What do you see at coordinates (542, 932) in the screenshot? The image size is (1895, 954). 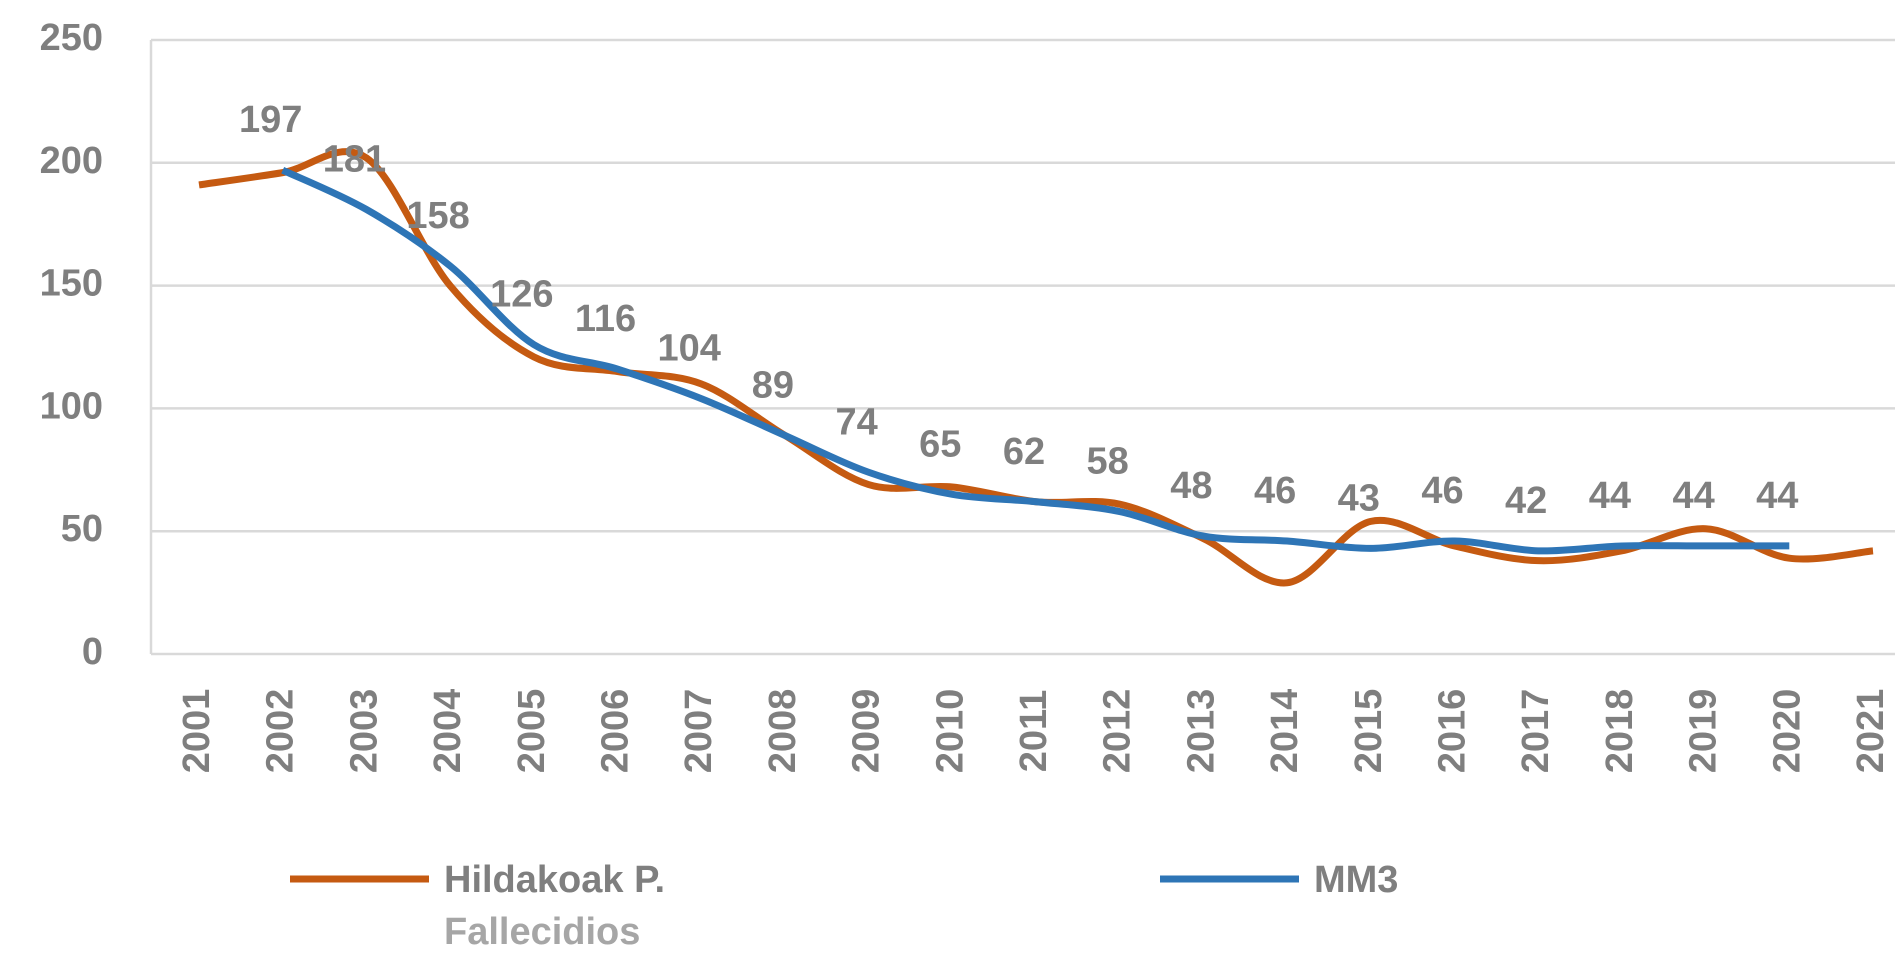 I see `legend-subtitle: Fallecidios` at bounding box center [542, 932].